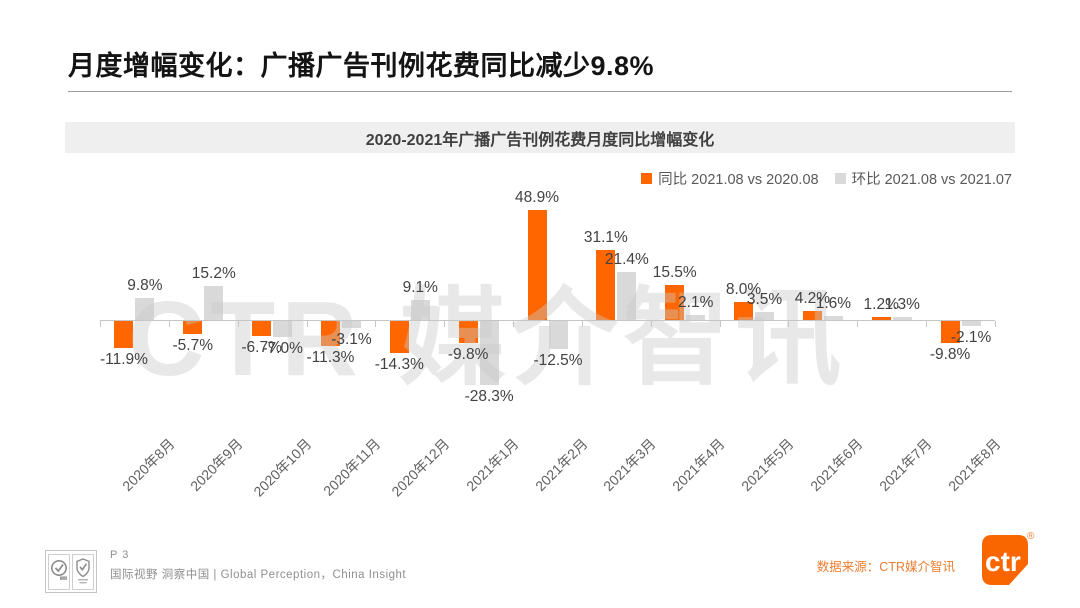 This screenshot has height=608, width=1080. Describe the element at coordinates (420, 467) in the screenshot. I see `x-axis-label: 2020年12月` at that location.